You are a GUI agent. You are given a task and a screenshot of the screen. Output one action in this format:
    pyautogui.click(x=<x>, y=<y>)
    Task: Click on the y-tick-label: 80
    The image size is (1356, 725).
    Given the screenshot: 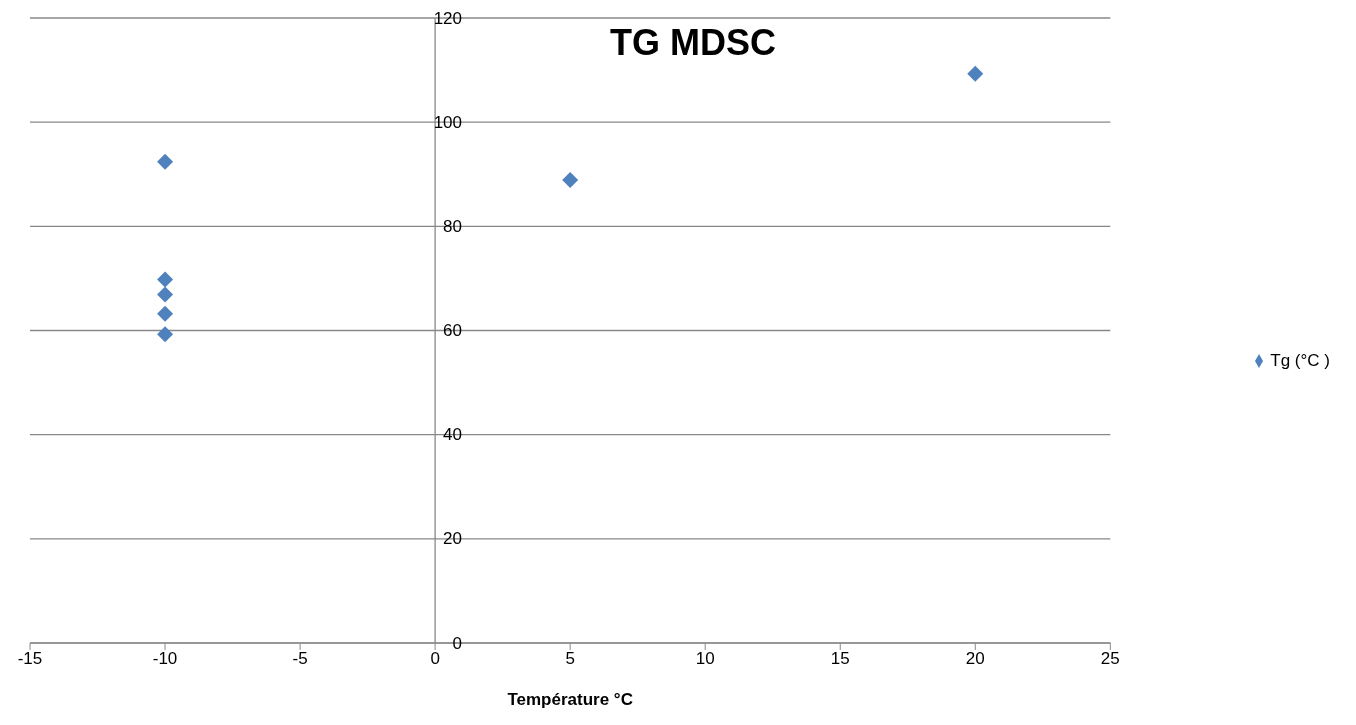 What is the action you would take?
    pyautogui.click(x=452, y=226)
    